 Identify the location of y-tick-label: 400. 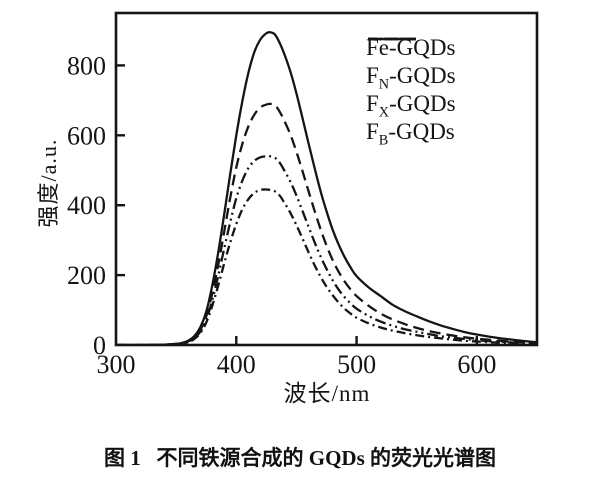
(86, 205).